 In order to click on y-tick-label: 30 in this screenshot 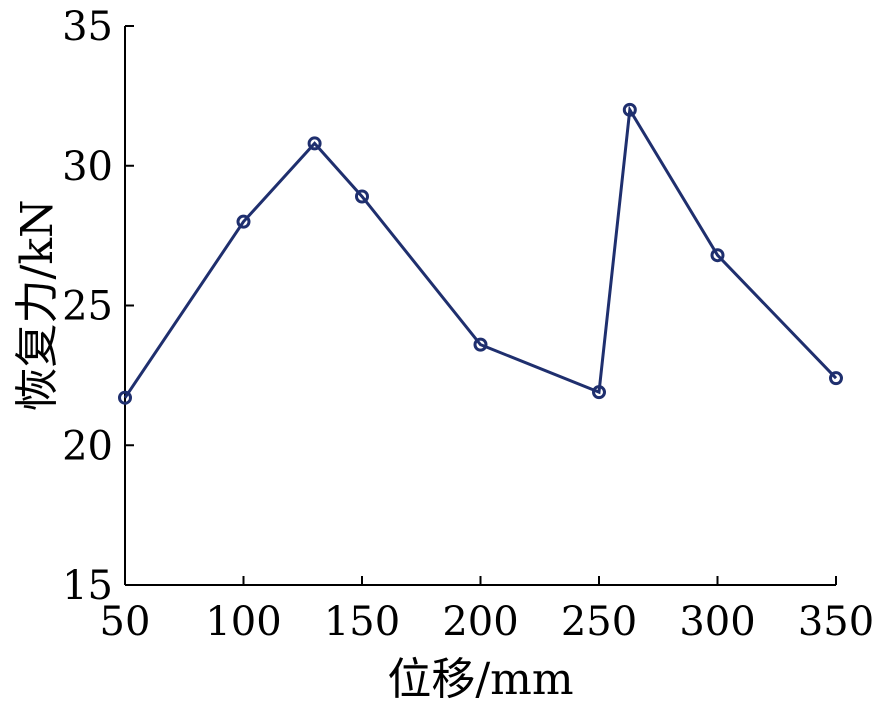, I will do `click(87, 167)`.